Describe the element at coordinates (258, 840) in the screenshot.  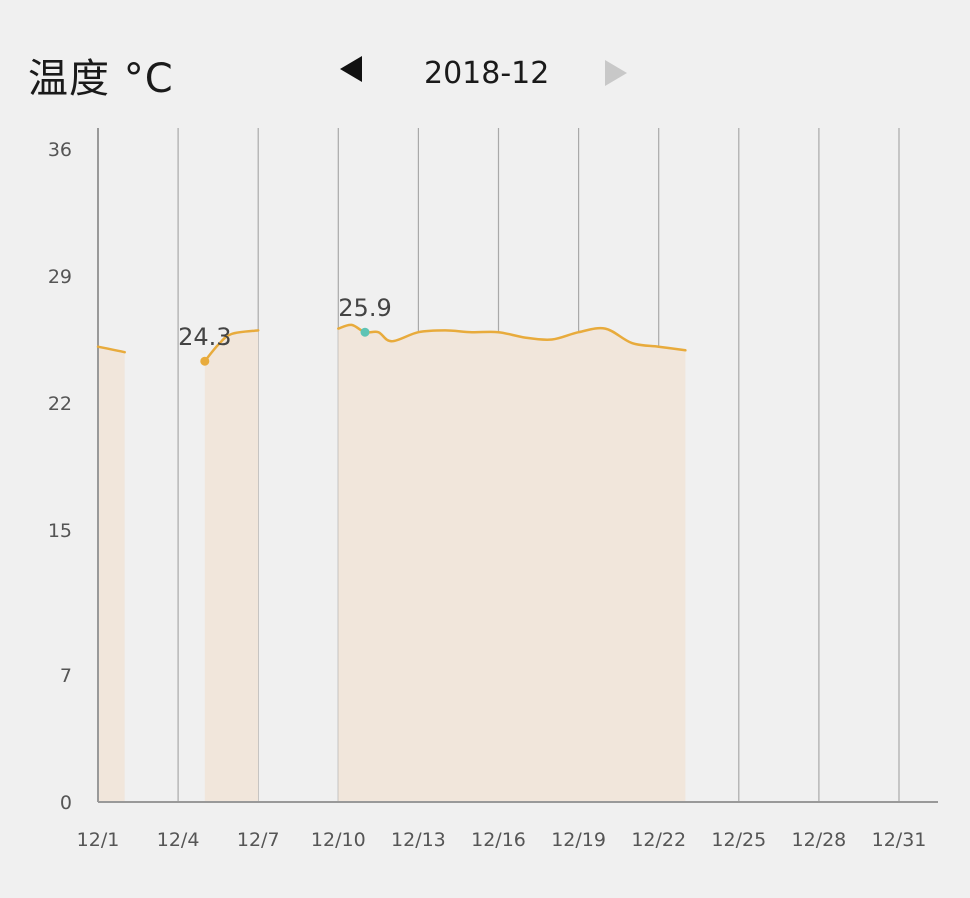
I see `x-tick-label: 12/7` at that location.